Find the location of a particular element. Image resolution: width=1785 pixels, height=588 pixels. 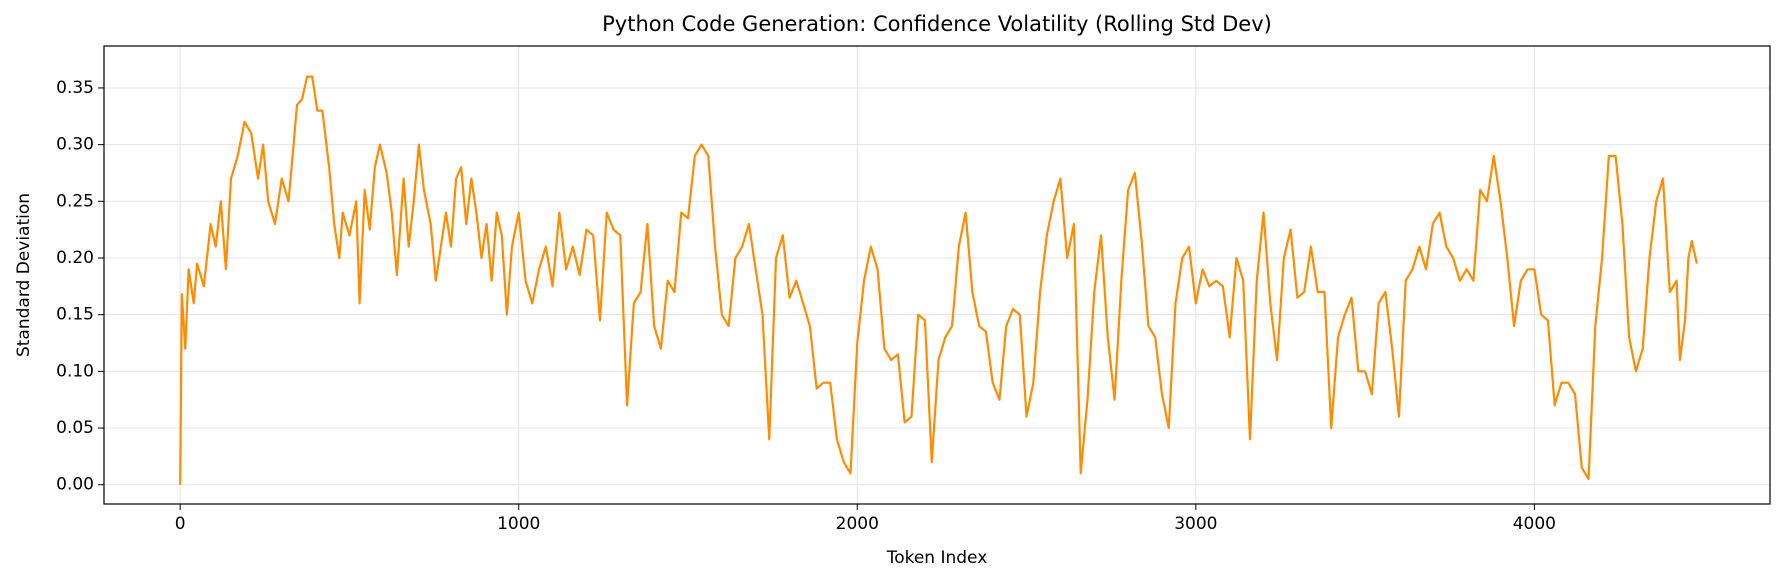

x-axis-label: Token Index is located at coordinates (937, 558).